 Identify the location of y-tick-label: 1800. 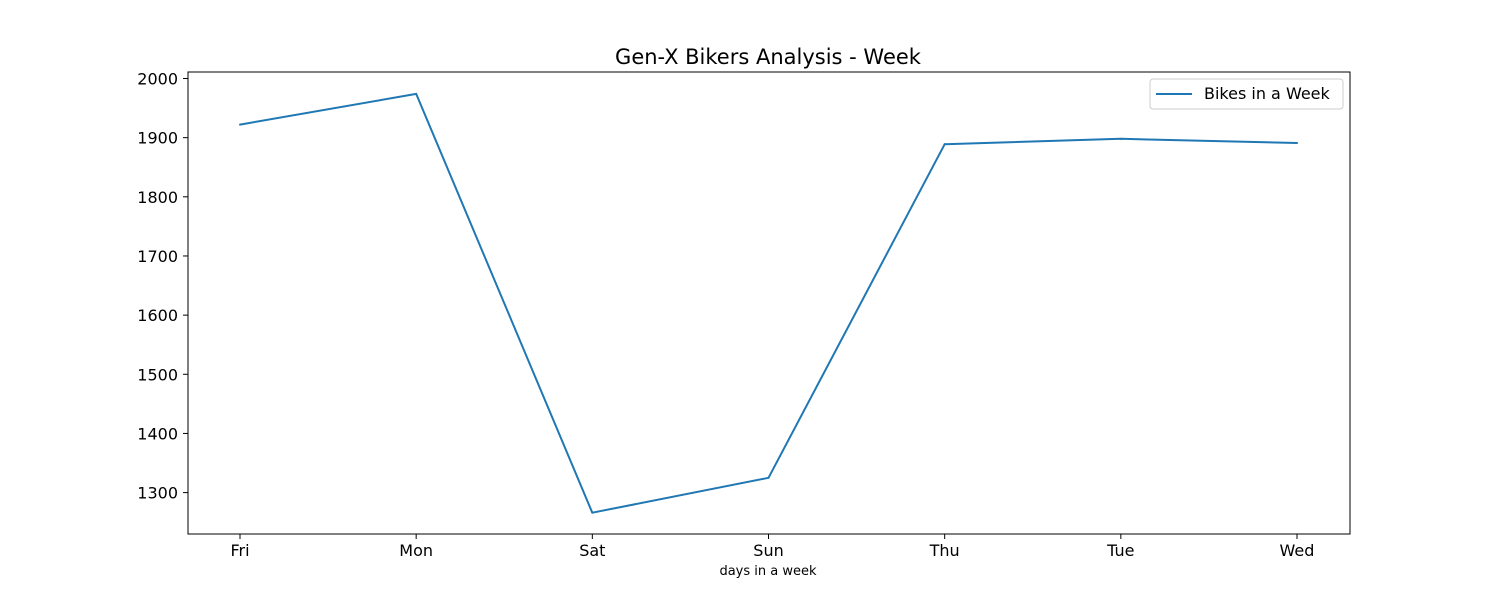
(157, 197).